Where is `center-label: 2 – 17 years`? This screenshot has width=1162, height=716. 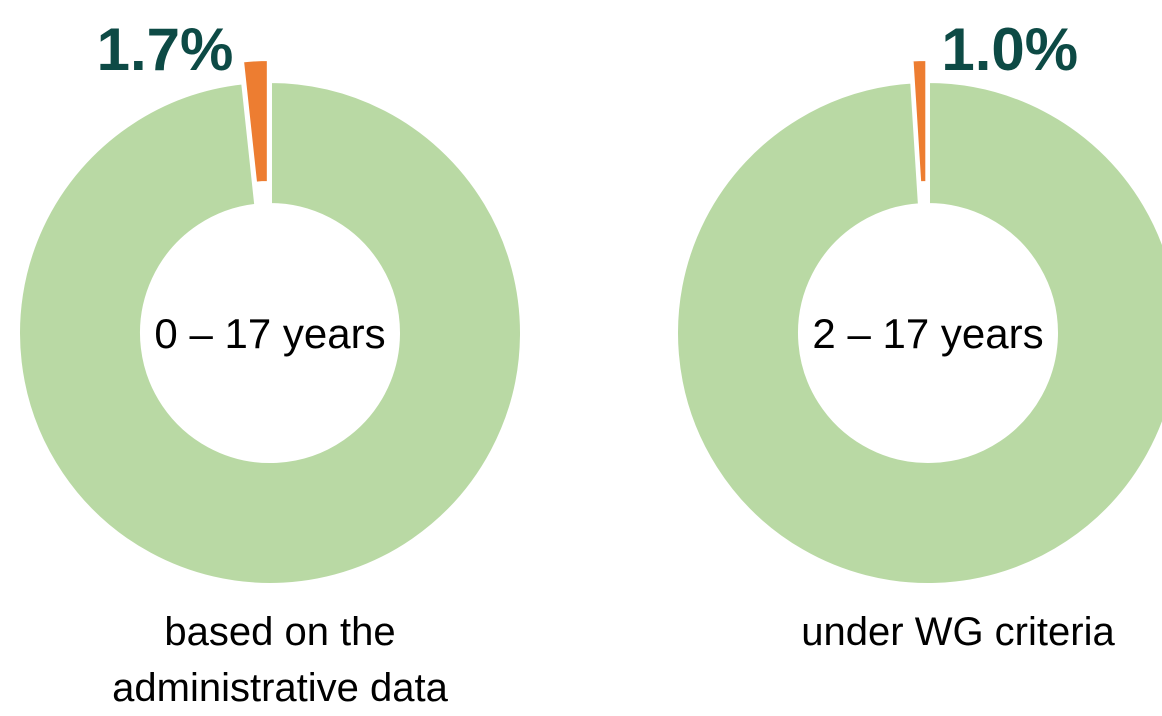
center-label: 2 – 17 years is located at coordinates (927, 333).